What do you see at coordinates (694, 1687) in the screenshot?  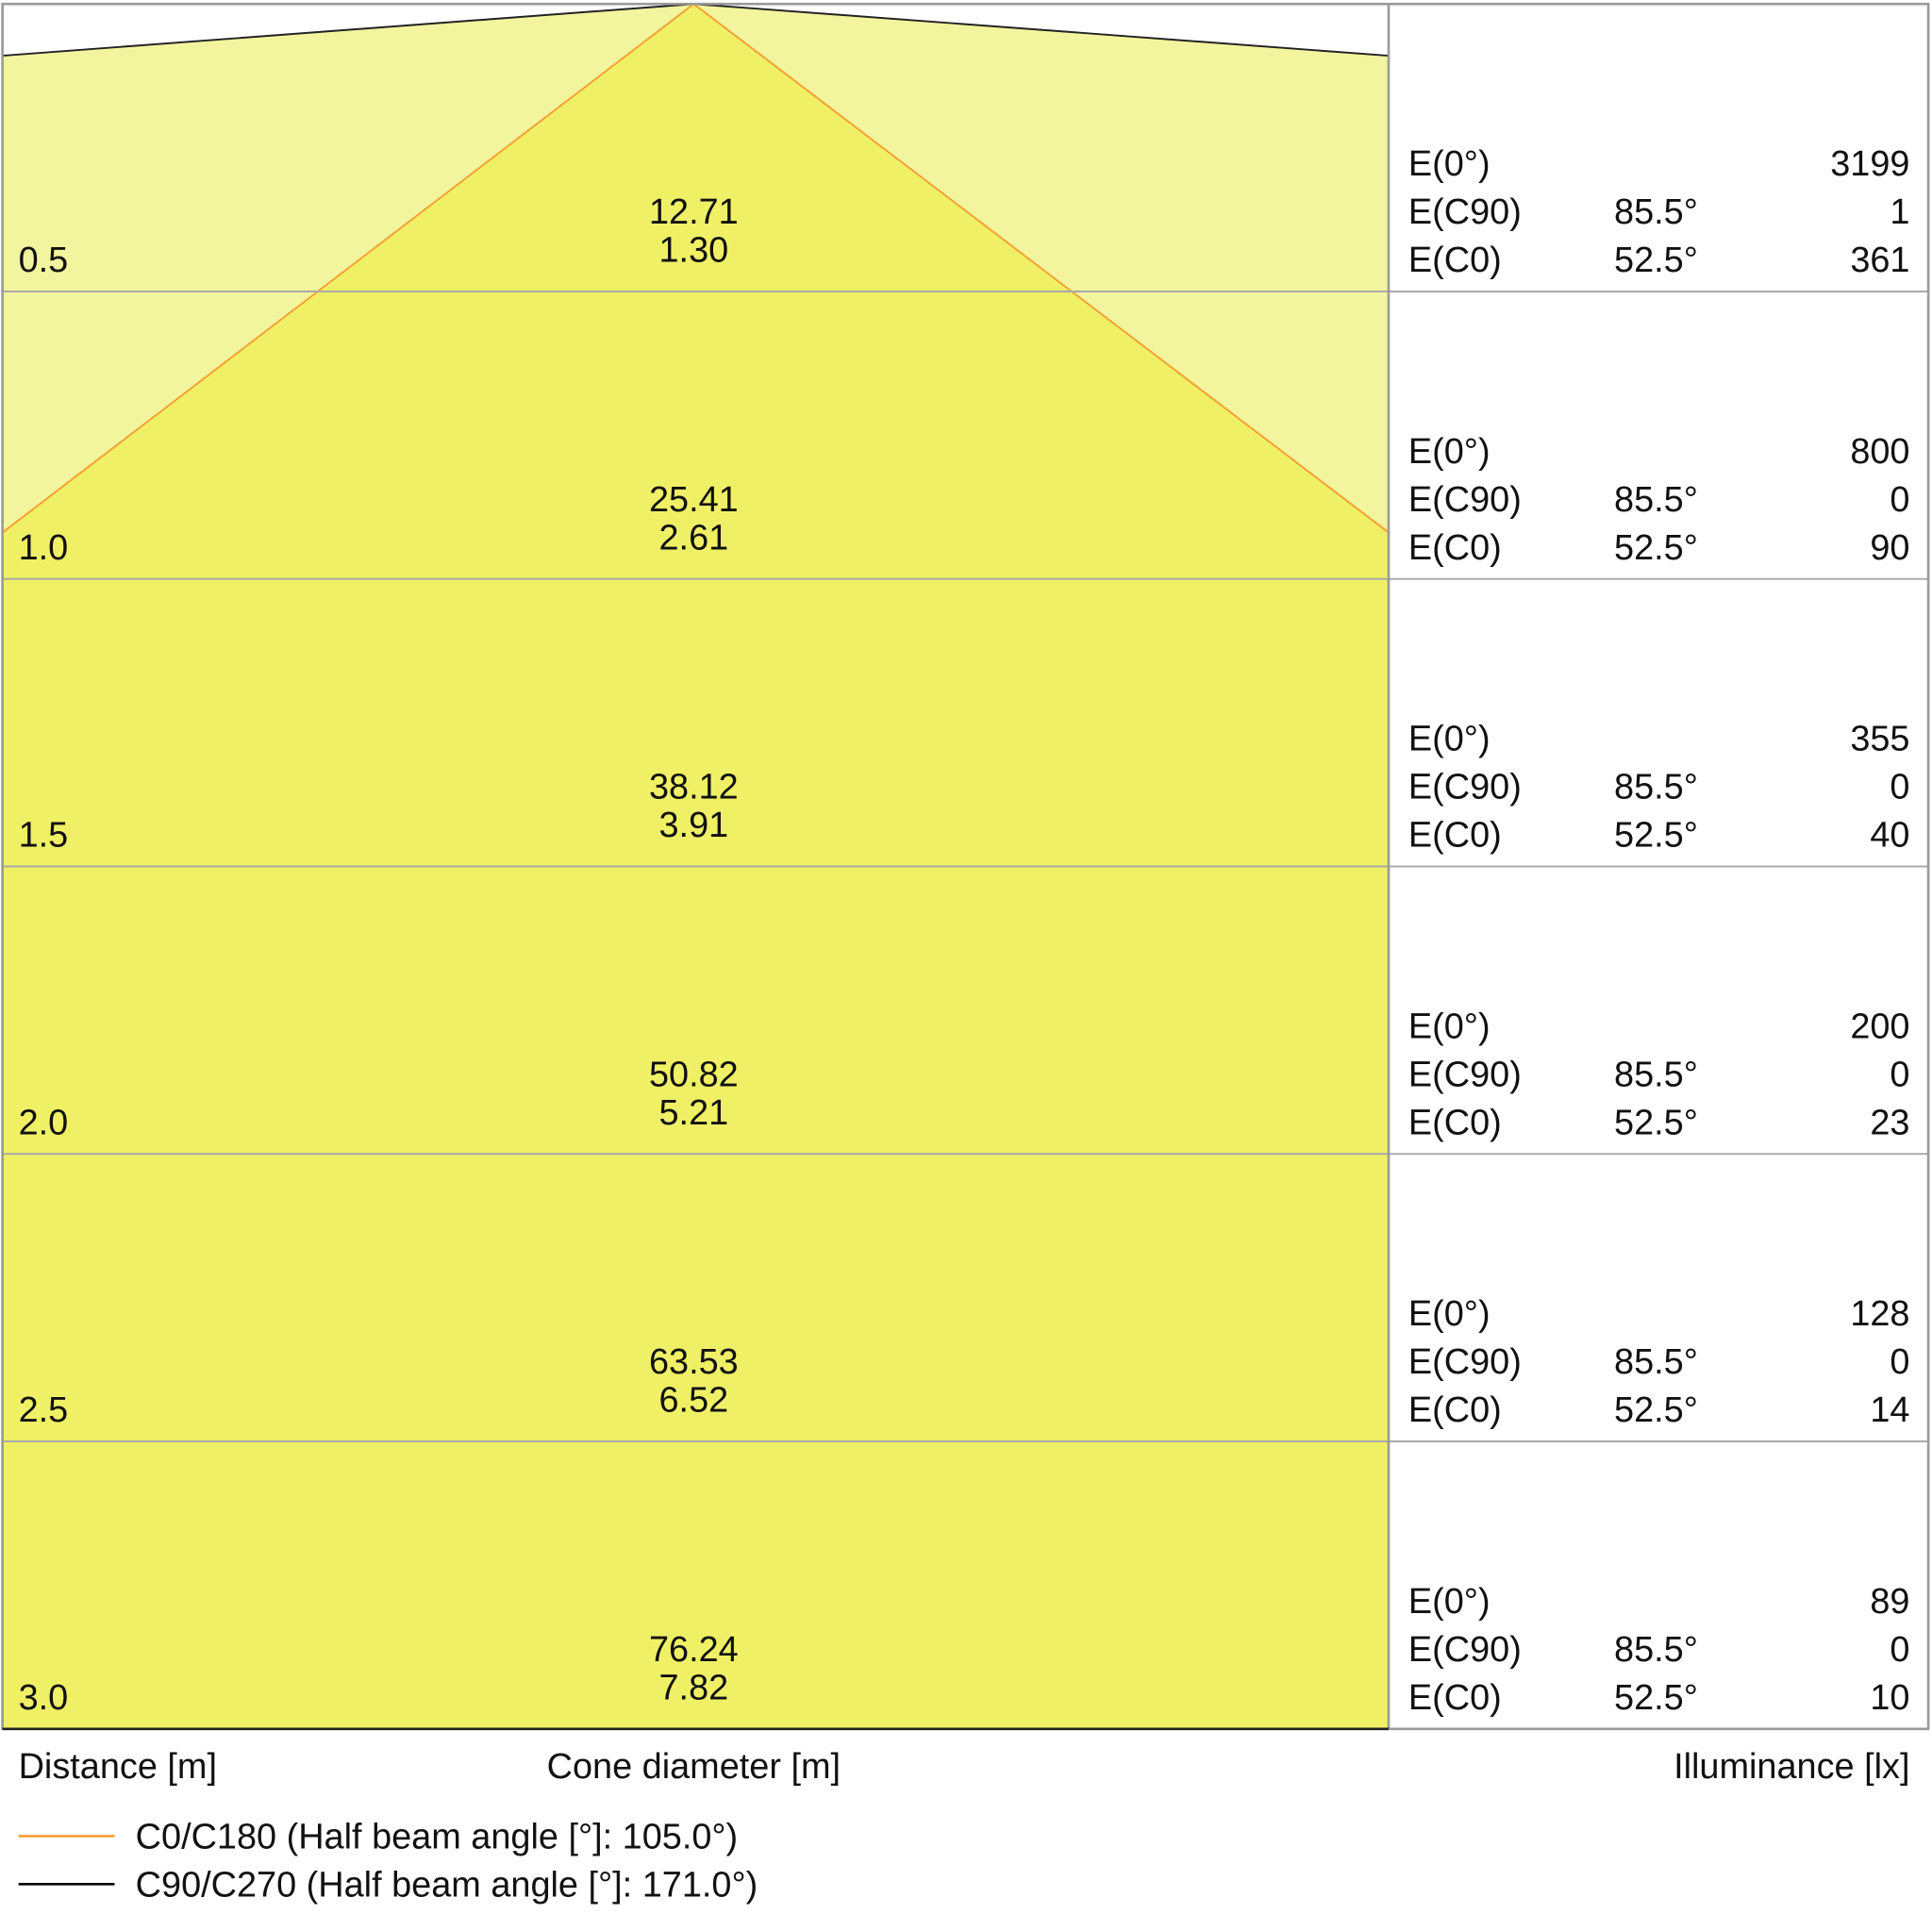 I see `cone-value: 7.82` at bounding box center [694, 1687].